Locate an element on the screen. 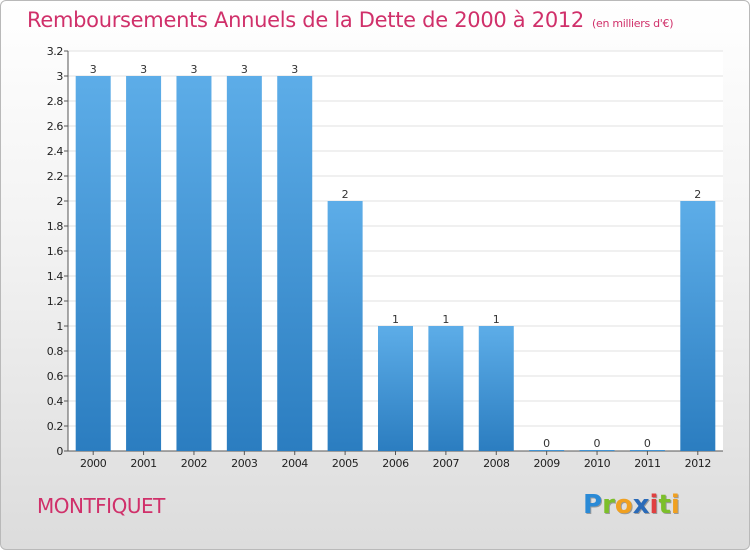  y-tick-label: 3.2 is located at coordinates (55, 51).